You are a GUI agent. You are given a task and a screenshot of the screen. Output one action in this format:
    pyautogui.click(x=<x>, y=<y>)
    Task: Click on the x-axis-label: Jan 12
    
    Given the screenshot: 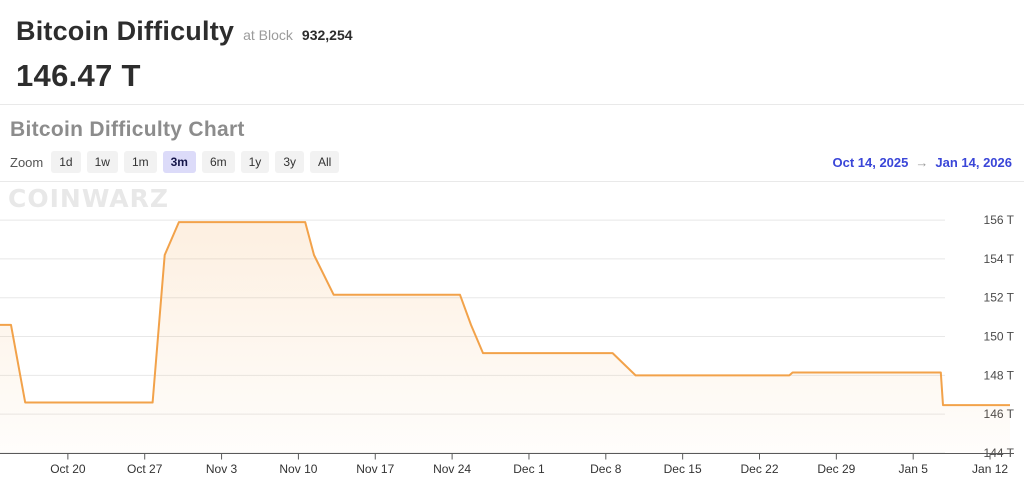 What is the action you would take?
    pyautogui.click(x=990, y=469)
    